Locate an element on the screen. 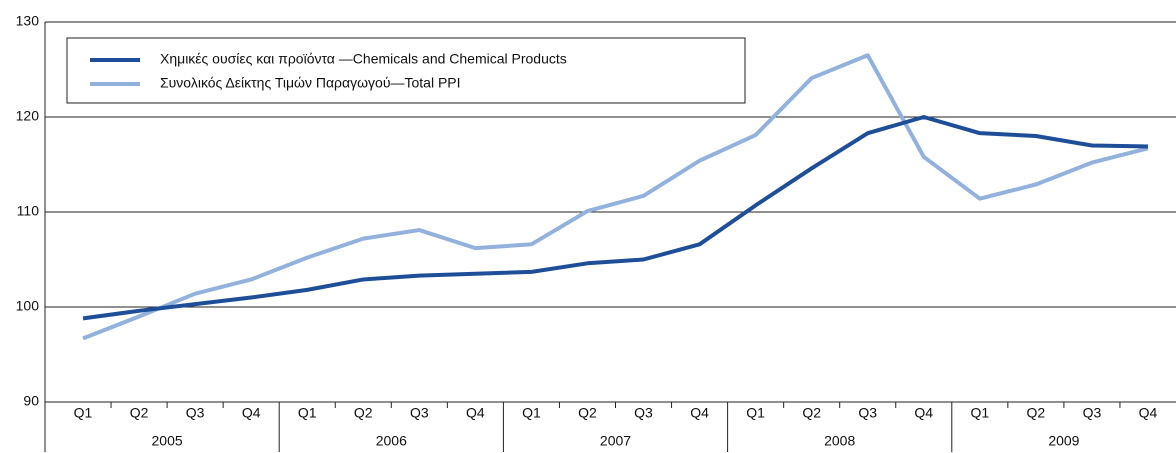 This screenshot has height=453, width=1176. y-tick-label: 90 is located at coordinates (31, 401).